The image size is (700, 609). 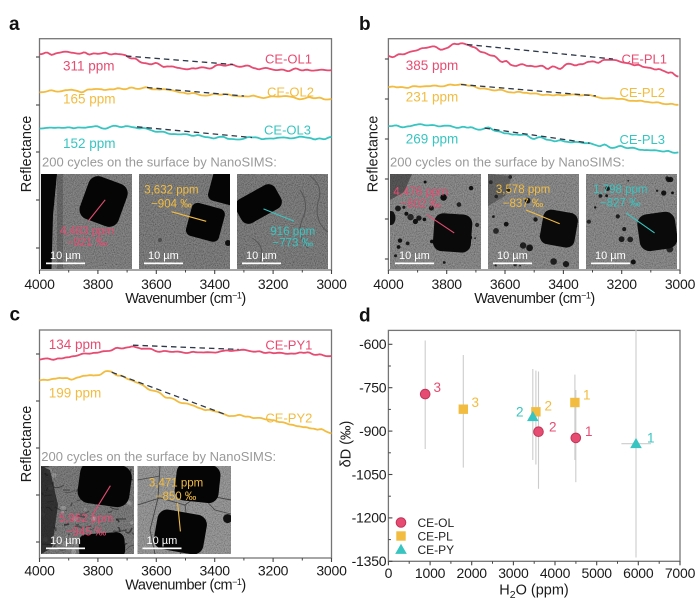 I want to click on svg-text: 311 ppm, so click(x=89, y=66).